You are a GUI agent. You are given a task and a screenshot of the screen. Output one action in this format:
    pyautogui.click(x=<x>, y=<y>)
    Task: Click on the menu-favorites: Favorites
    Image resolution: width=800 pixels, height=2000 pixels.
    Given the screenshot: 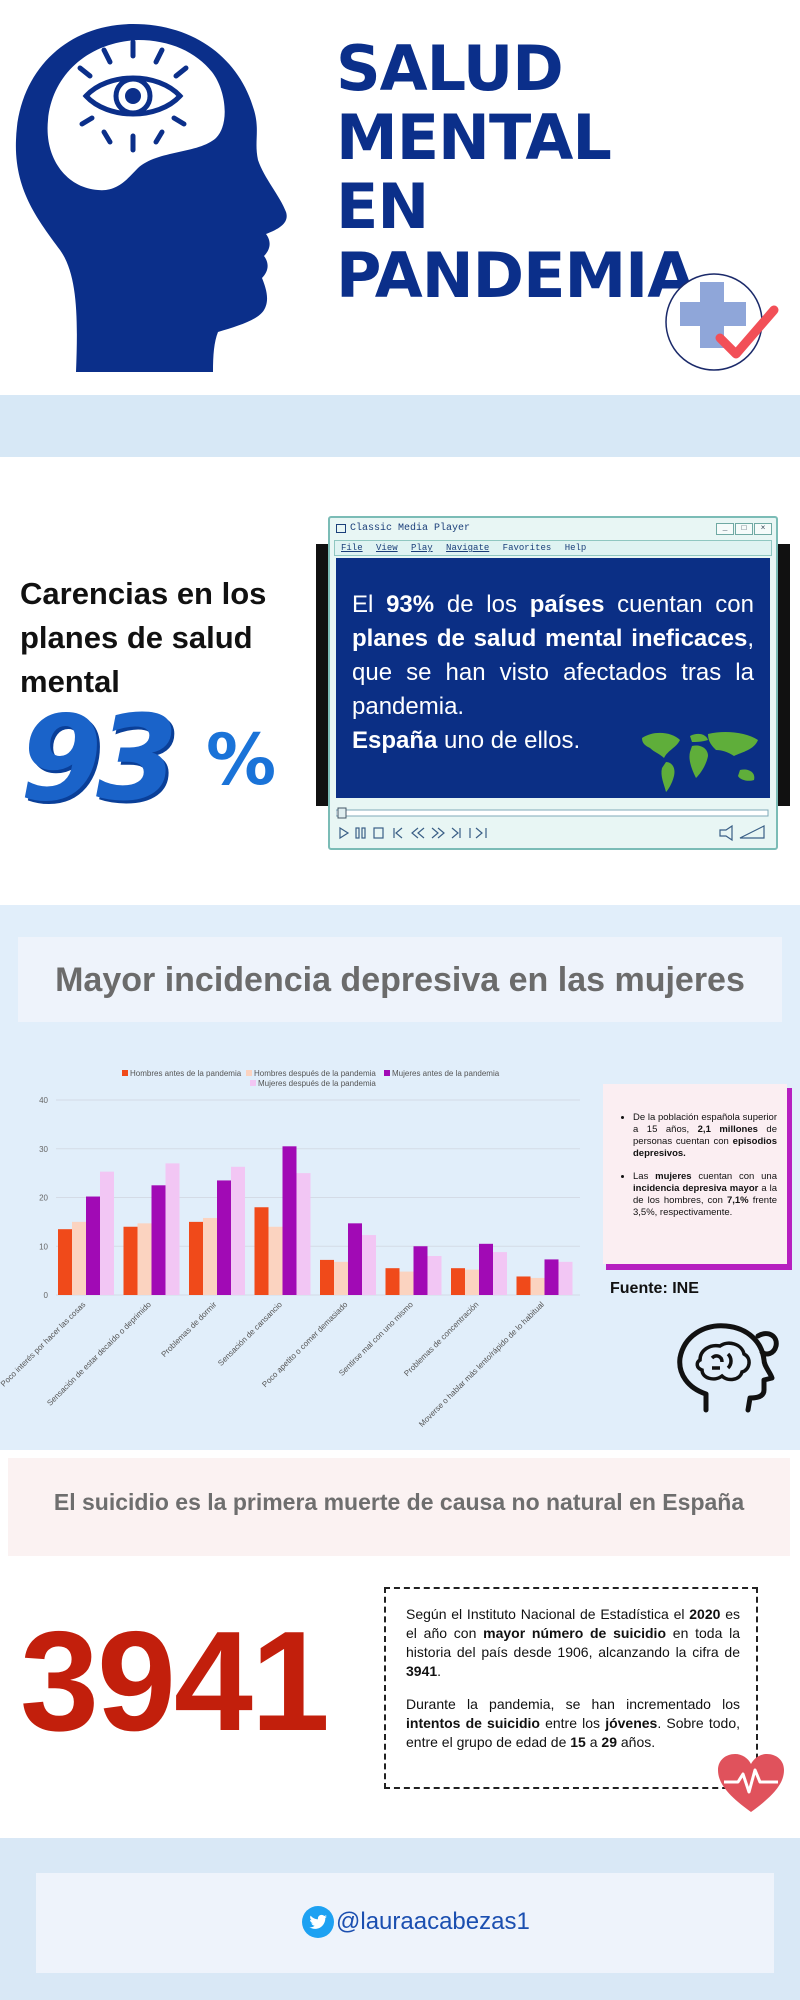 What is the action you would take?
    pyautogui.click(x=527, y=548)
    